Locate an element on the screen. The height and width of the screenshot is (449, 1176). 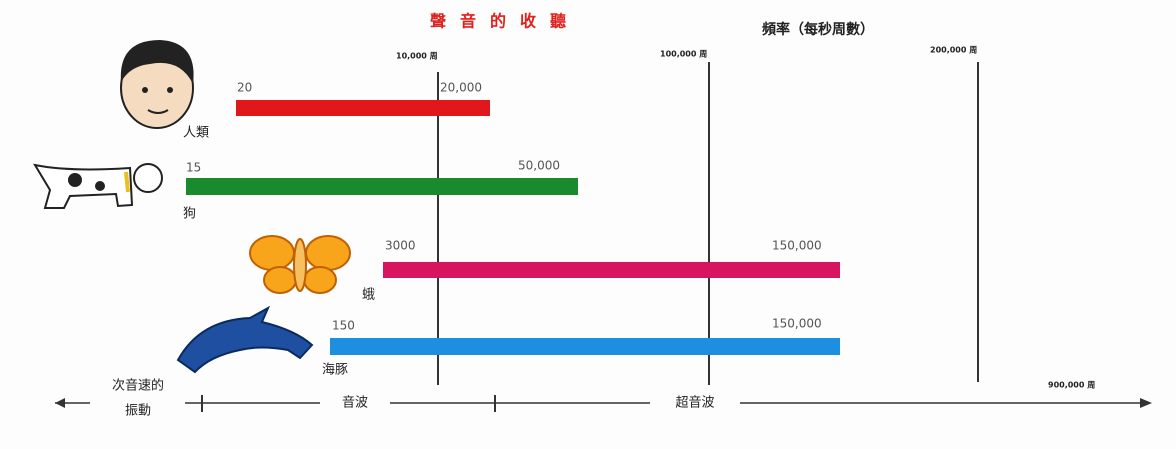
bottom-label: 音波 is located at coordinates (355, 403).